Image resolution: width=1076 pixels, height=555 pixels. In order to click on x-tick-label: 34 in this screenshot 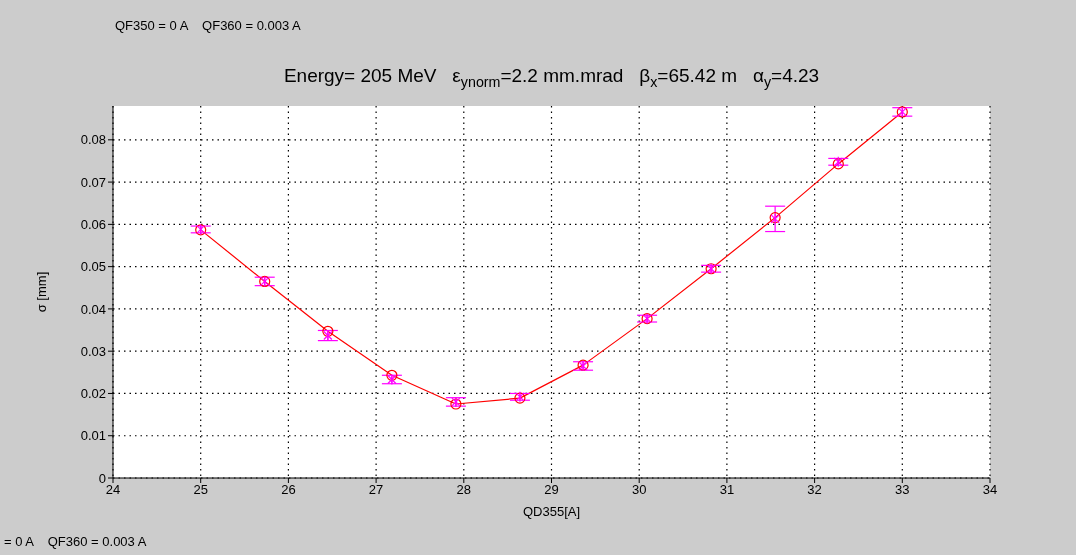, I will do `click(990, 490)`.